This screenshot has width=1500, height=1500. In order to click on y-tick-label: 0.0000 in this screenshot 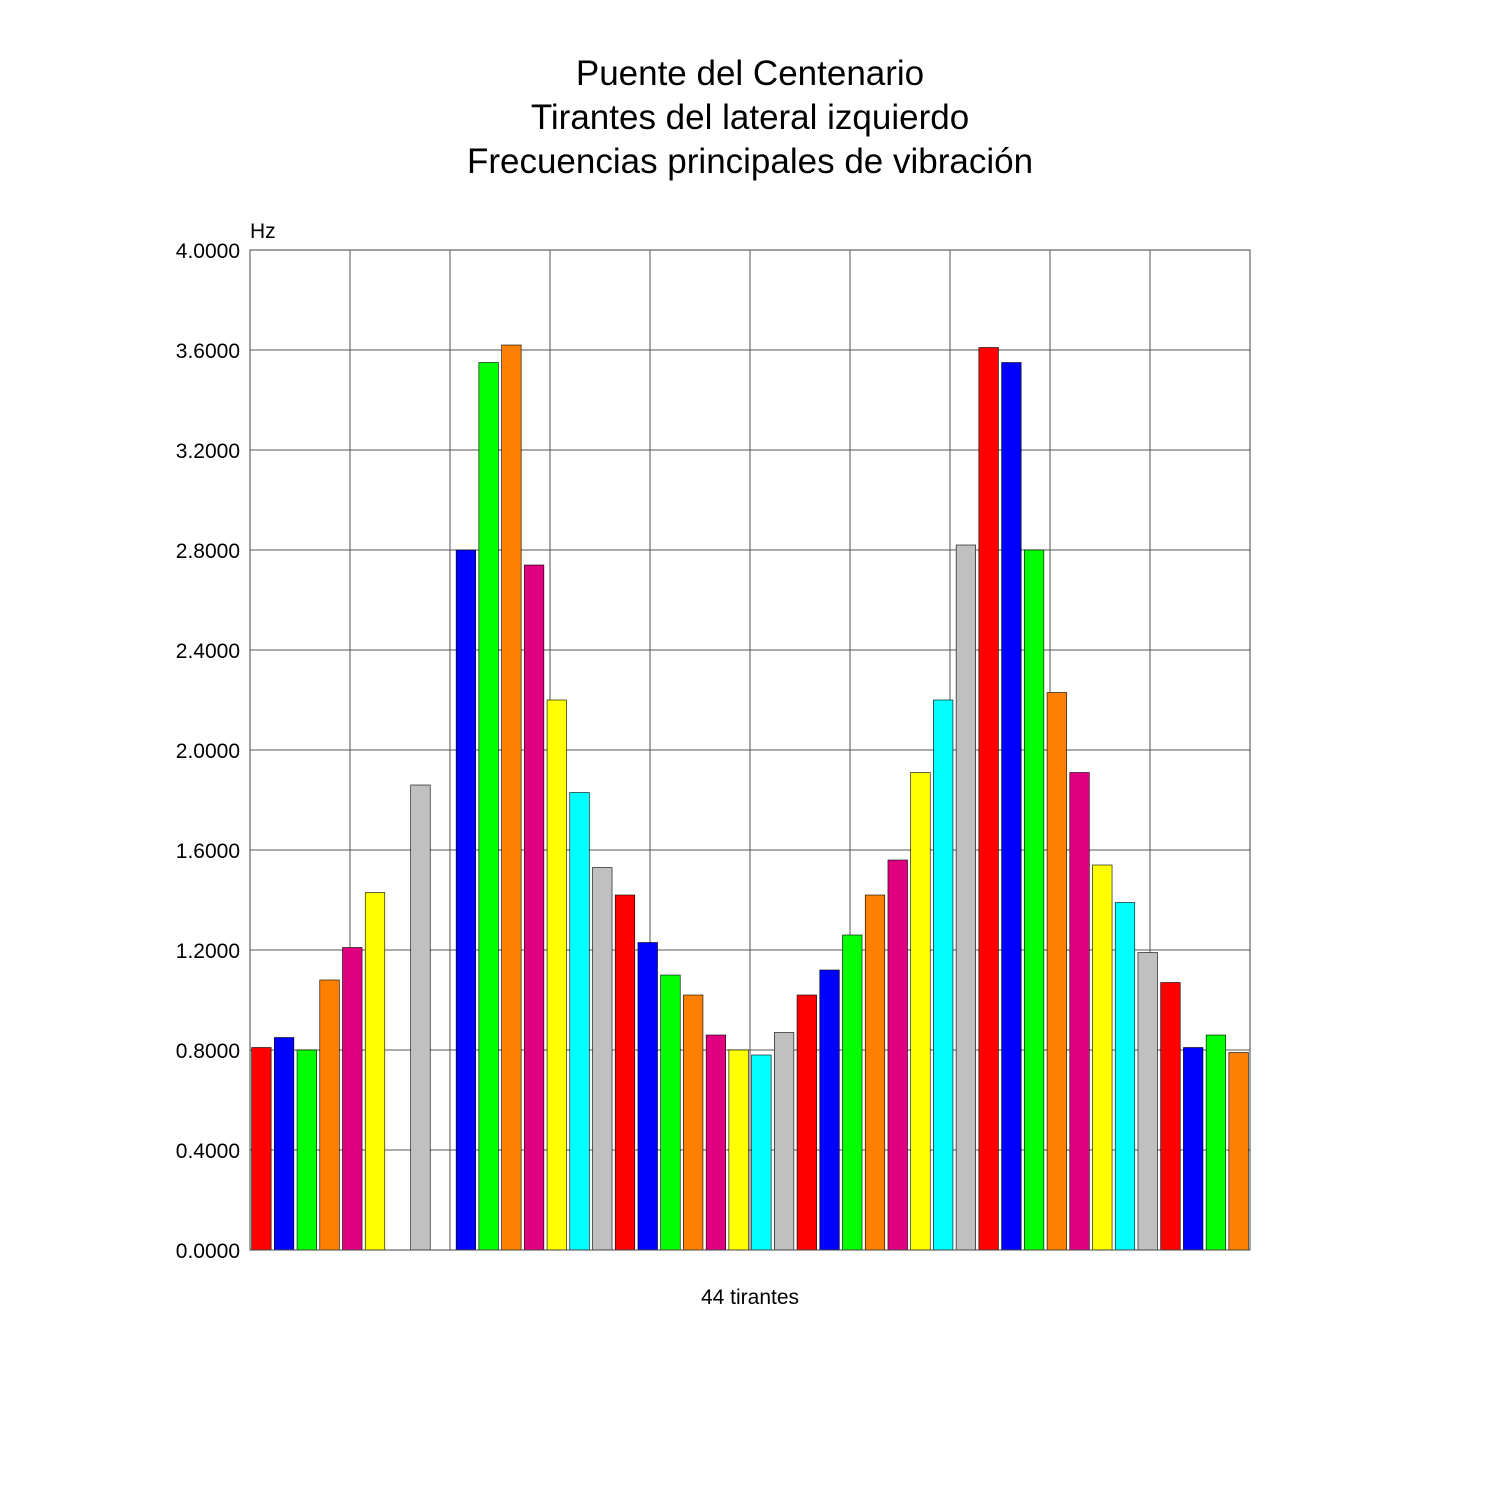, I will do `click(208, 1251)`.